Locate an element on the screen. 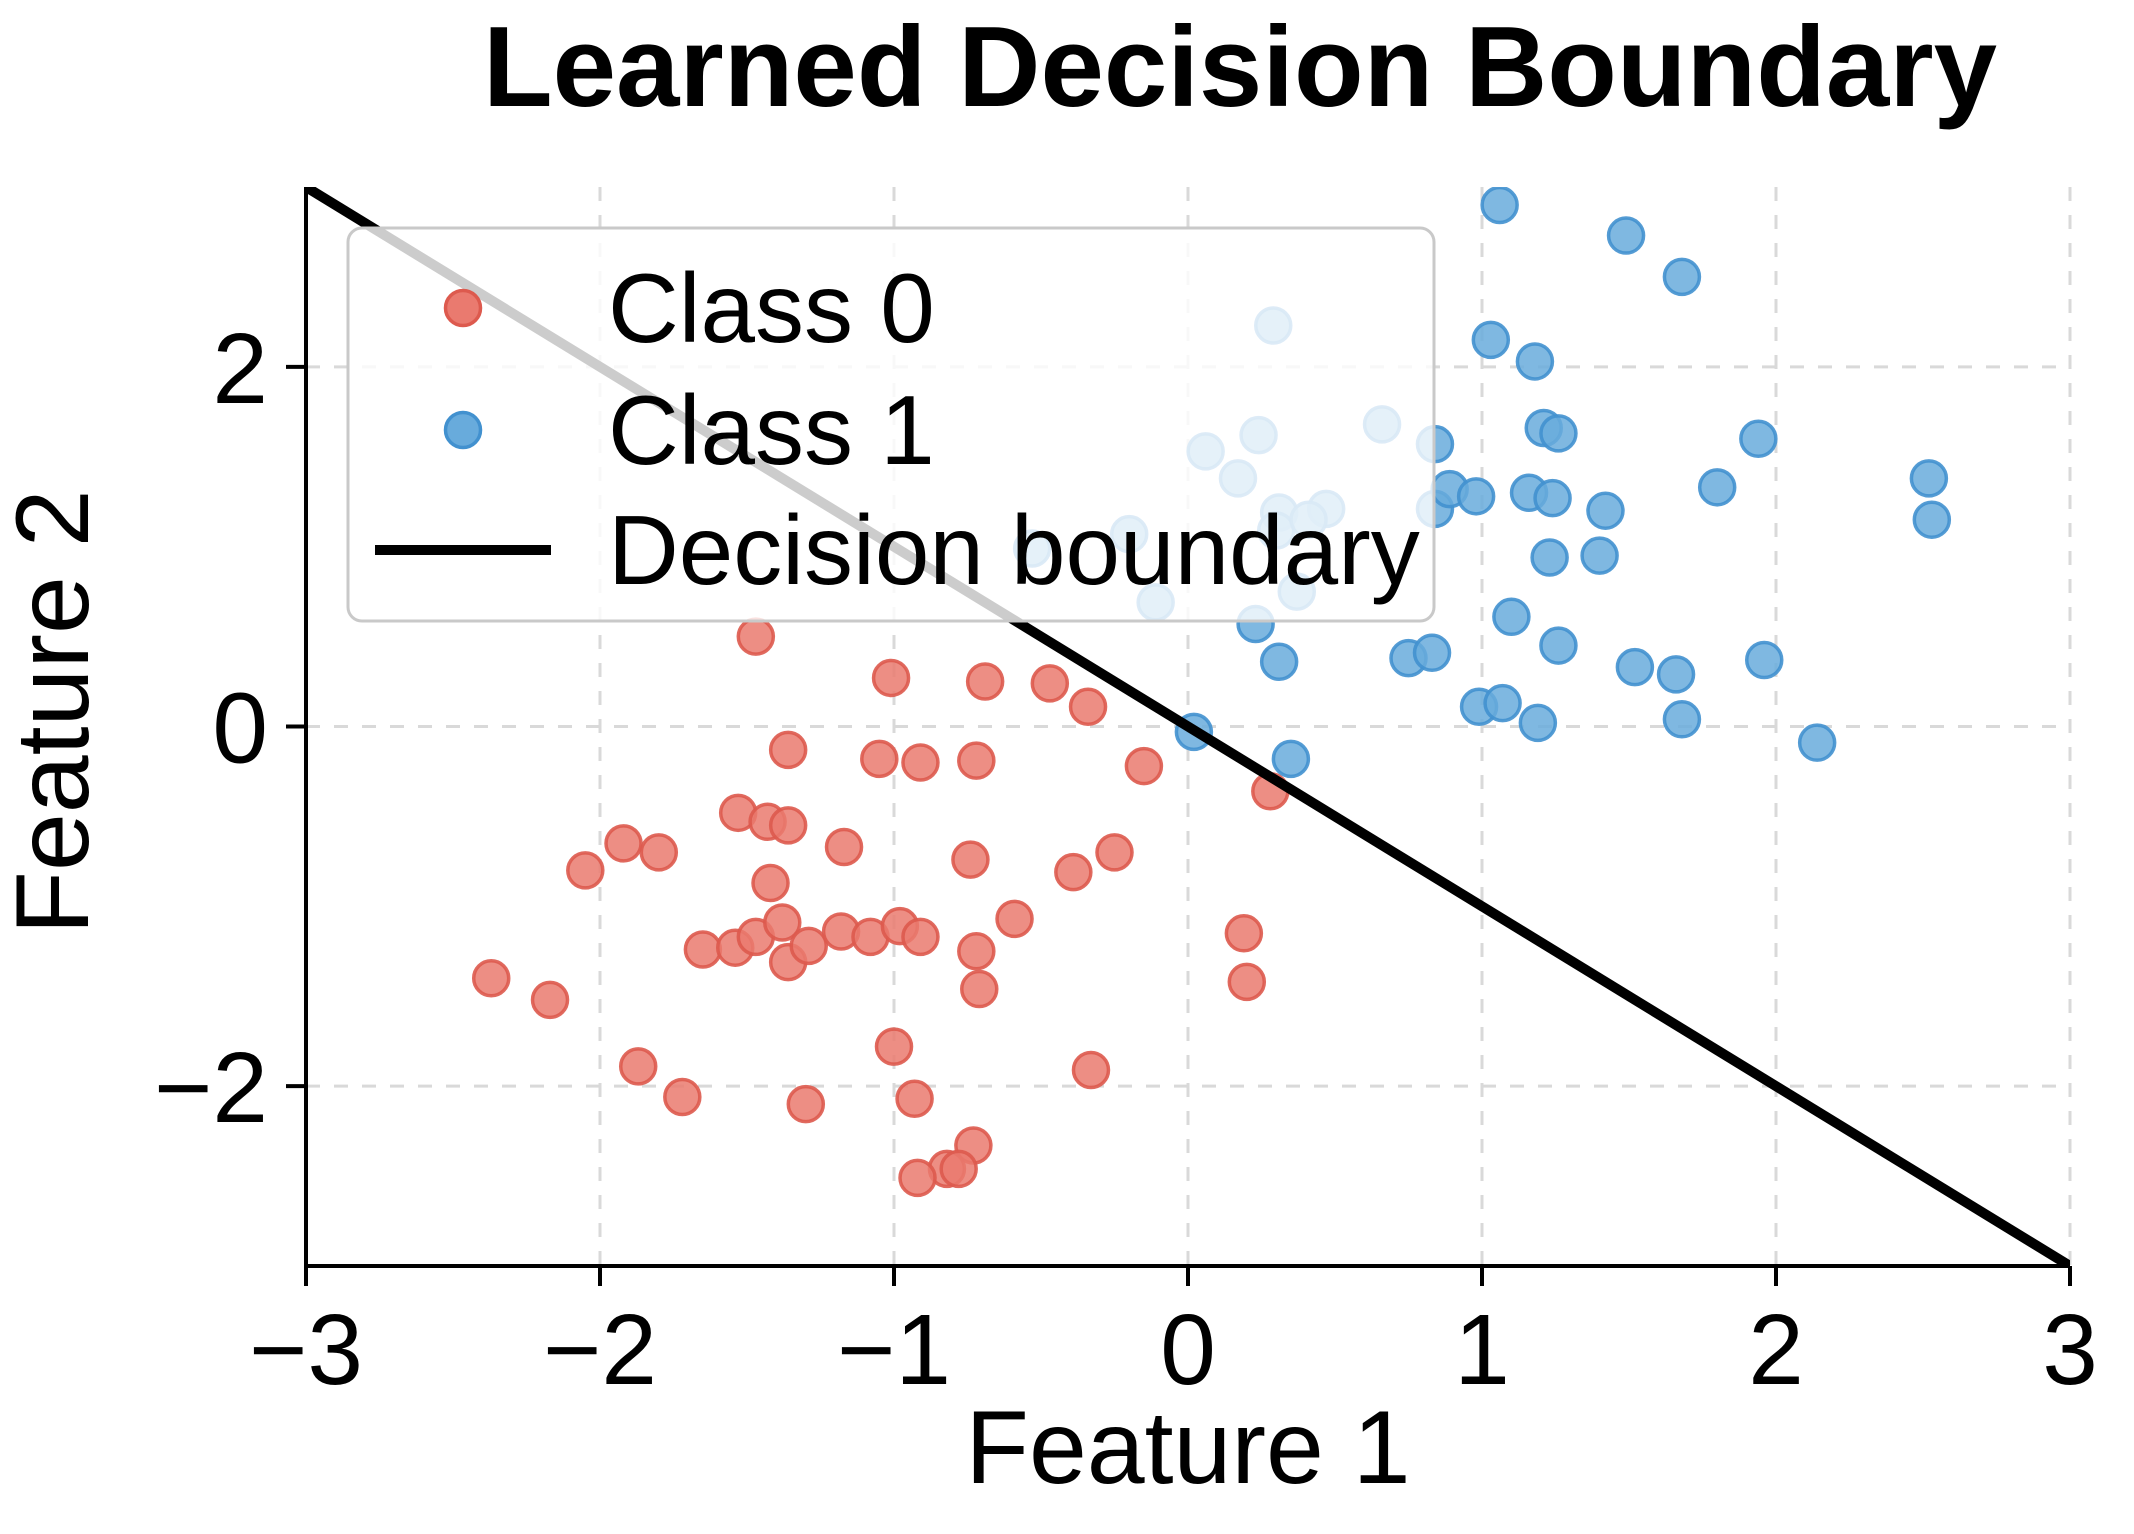  legend-entry-label: Class 0 is located at coordinates (771, 308).